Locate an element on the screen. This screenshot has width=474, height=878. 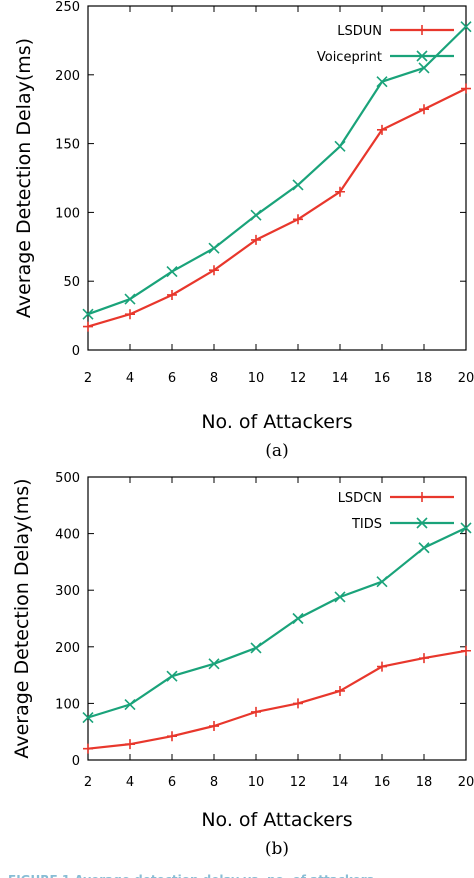
legend-label: LSDUN is located at coordinates (359, 31).